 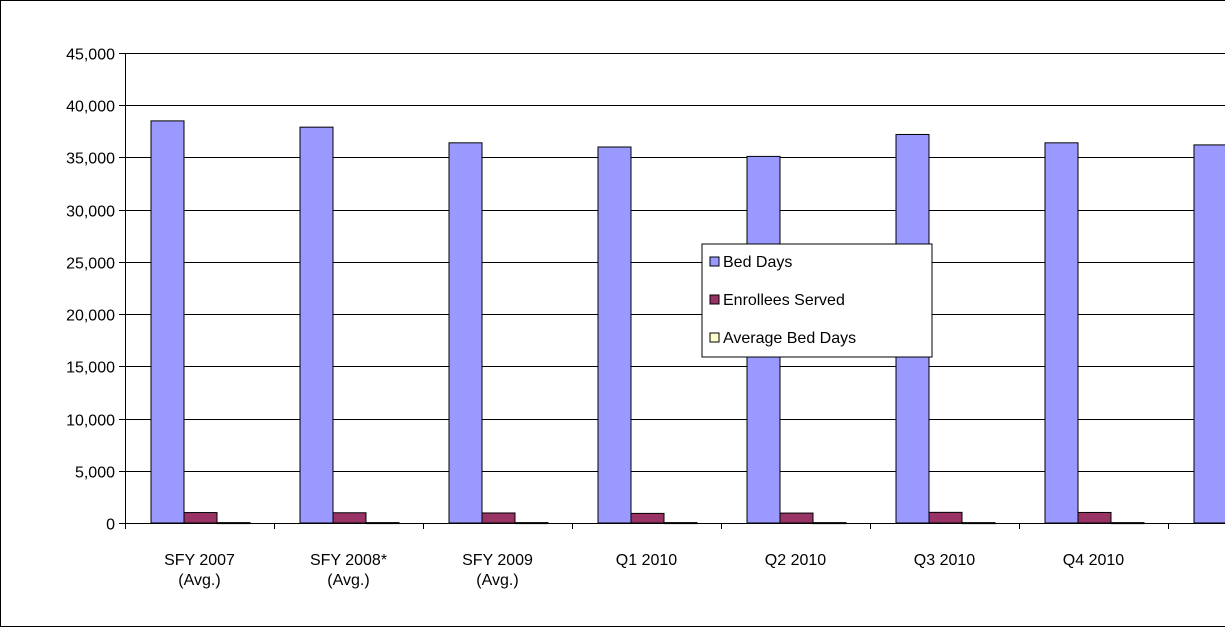 I want to click on y-tick-label: 15,000, so click(x=90, y=368).